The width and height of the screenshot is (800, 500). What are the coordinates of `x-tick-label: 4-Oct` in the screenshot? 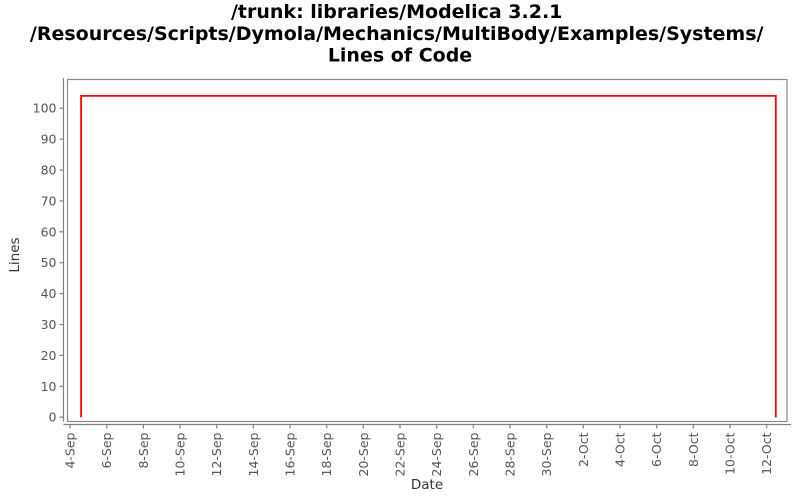 It's located at (620, 449).